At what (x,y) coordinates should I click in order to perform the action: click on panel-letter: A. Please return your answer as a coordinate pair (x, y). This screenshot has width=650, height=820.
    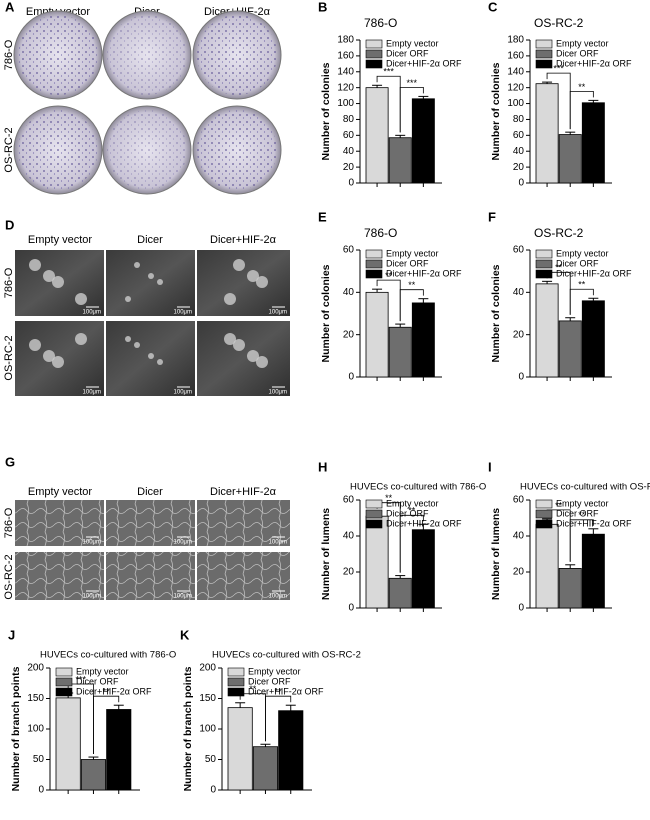
    Looking at the image, I should click on (10, 7).